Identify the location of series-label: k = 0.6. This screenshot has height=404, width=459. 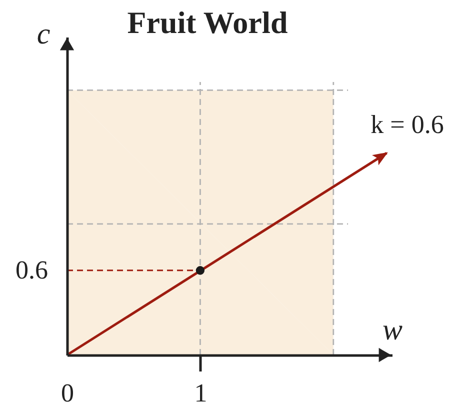
(407, 125).